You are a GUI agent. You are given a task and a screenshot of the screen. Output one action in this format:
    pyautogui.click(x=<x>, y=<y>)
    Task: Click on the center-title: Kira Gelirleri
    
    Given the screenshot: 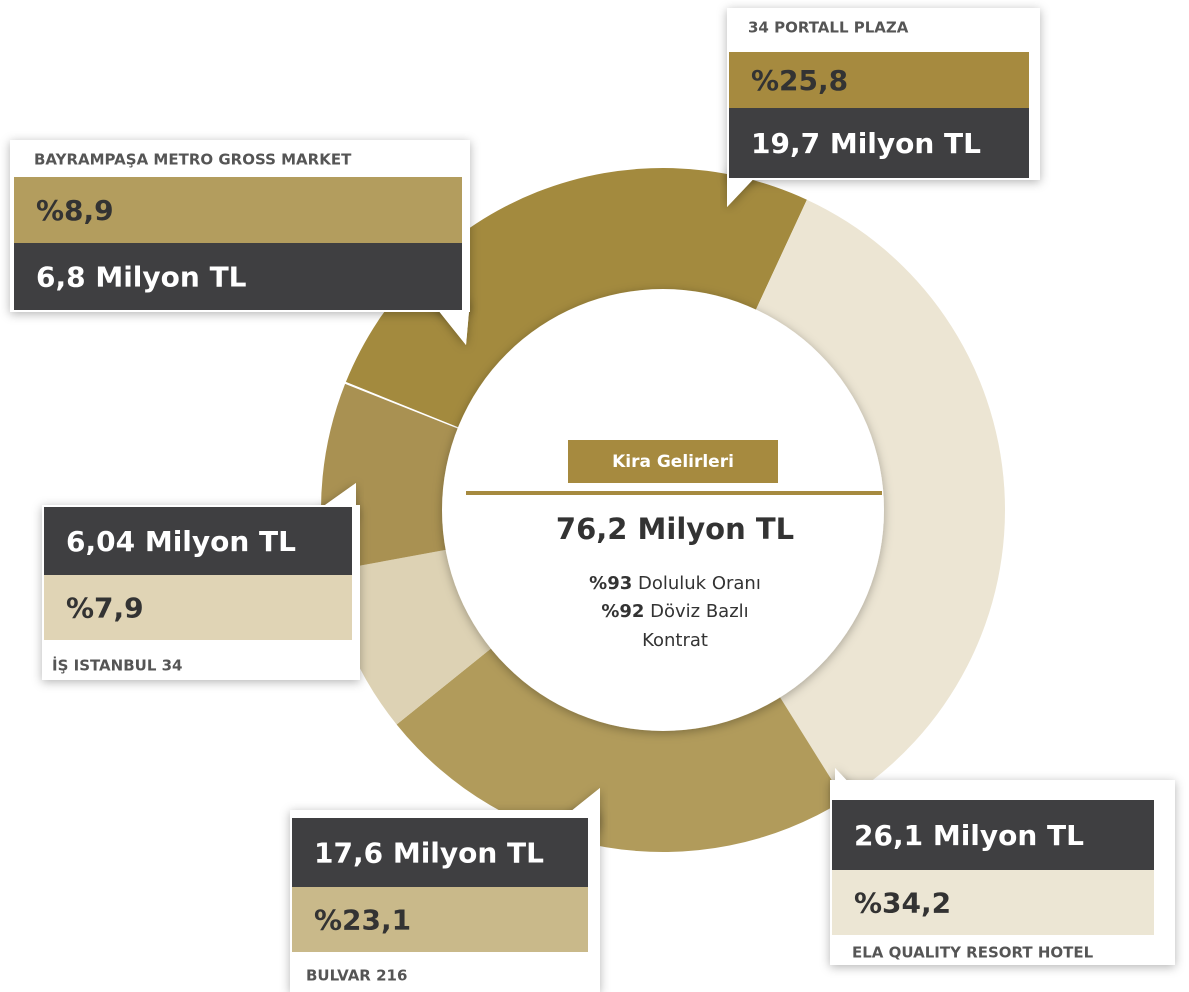 What is the action you would take?
    pyautogui.click(x=673, y=462)
    